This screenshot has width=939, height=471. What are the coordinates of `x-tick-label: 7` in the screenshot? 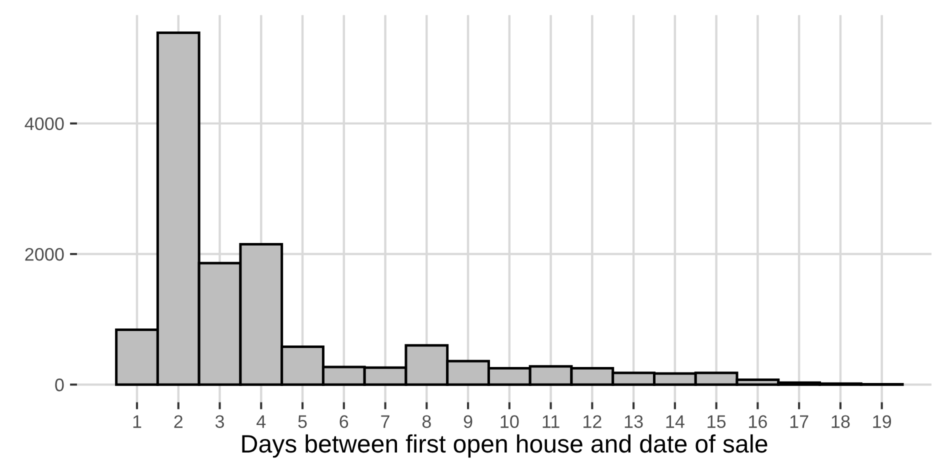 It's located at (385, 421).